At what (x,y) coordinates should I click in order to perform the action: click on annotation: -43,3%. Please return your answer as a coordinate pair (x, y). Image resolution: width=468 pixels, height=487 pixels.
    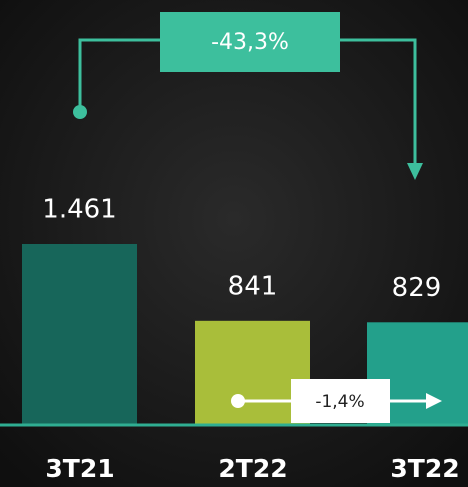
    Looking at the image, I should click on (250, 42).